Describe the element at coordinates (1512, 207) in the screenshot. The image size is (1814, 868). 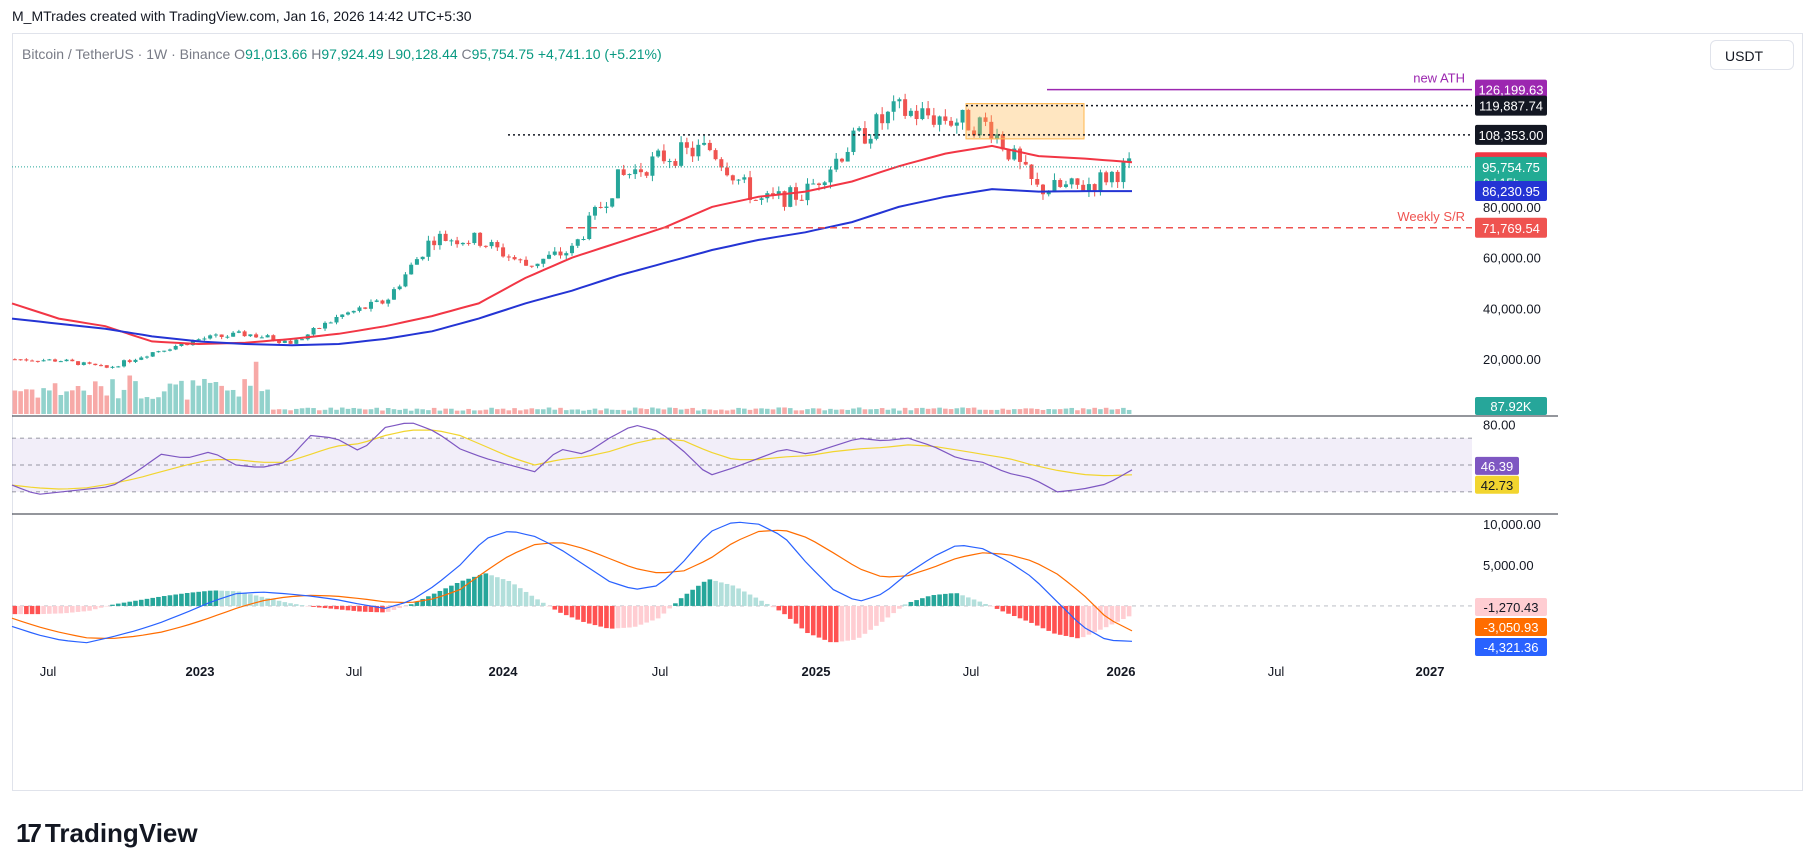
I see `price-axis-tick: 80,000.00` at that location.